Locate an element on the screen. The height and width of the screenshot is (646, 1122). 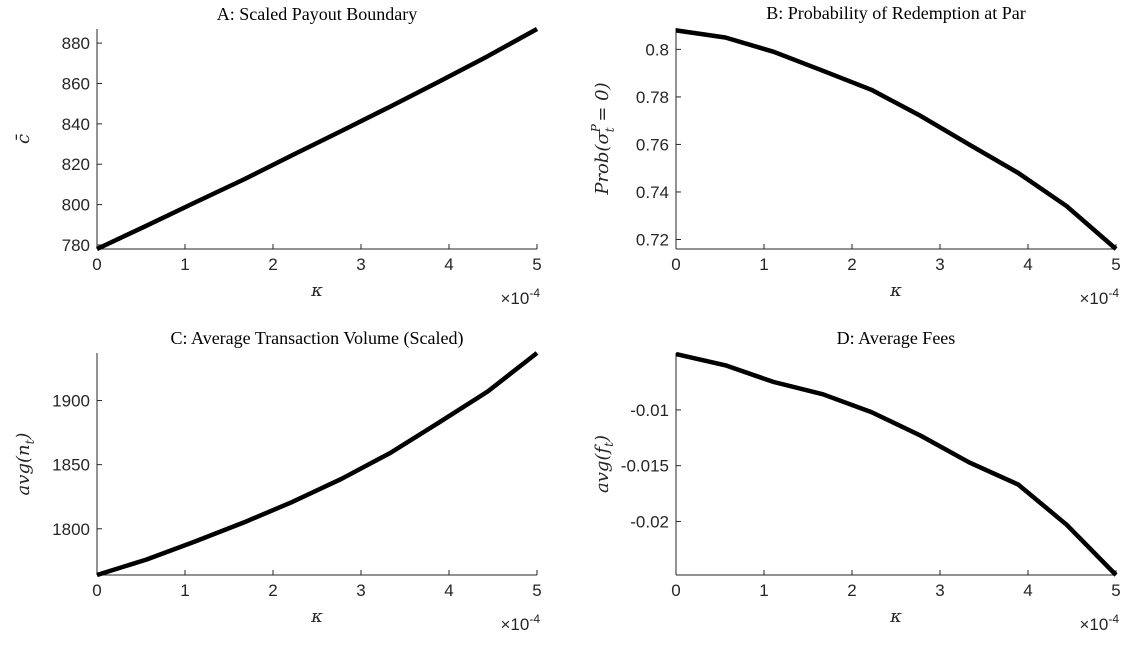
y-tick-label: 0.76 is located at coordinates (652, 144).